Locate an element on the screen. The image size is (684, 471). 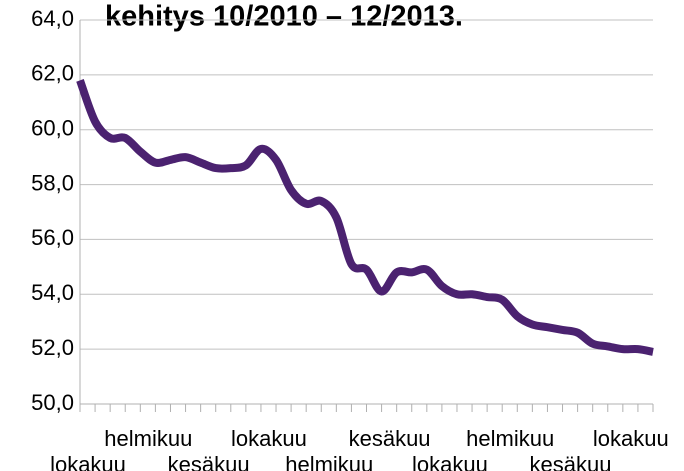
y-tick-label: 64,0 is located at coordinates (52, 18).